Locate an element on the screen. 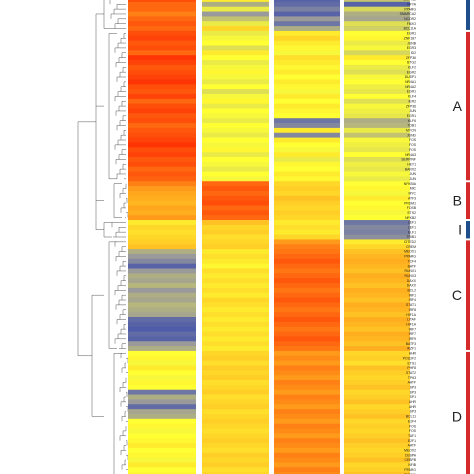 The width and height of the screenshot is (474, 474). row-label: ELF1 is located at coordinates (412, 232).